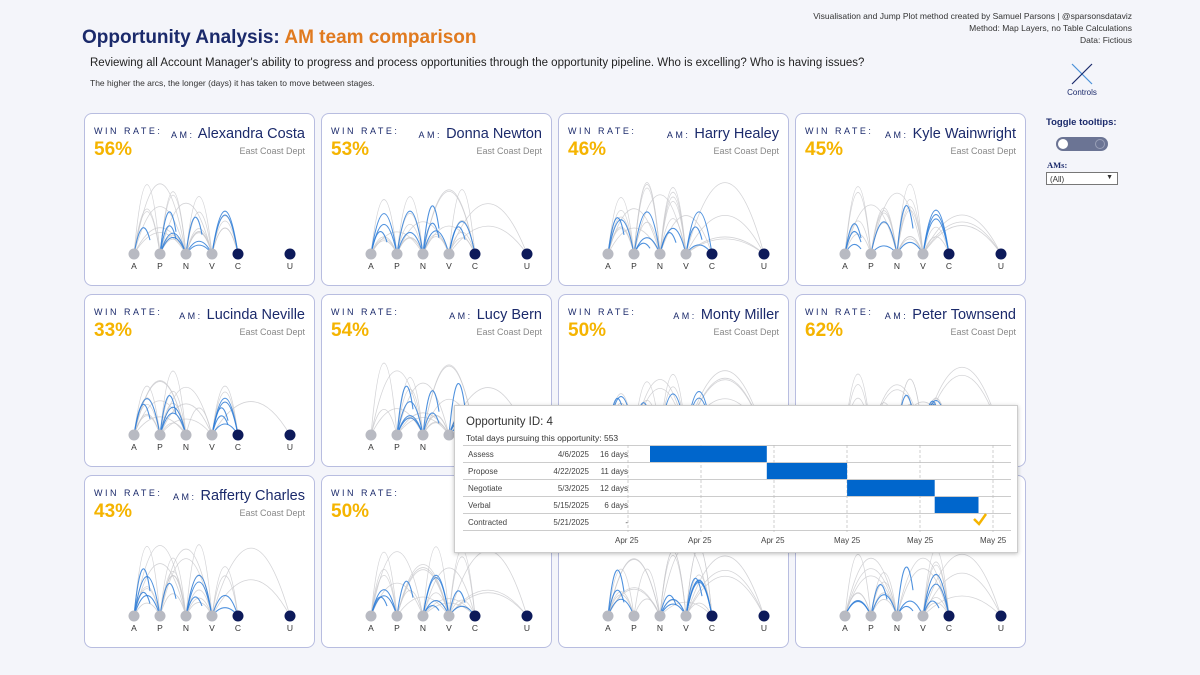 The image size is (1200, 675). Describe the element at coordinates (1082, 144) in the screenshot. I see `toggle-tooltips-switch` at that location.